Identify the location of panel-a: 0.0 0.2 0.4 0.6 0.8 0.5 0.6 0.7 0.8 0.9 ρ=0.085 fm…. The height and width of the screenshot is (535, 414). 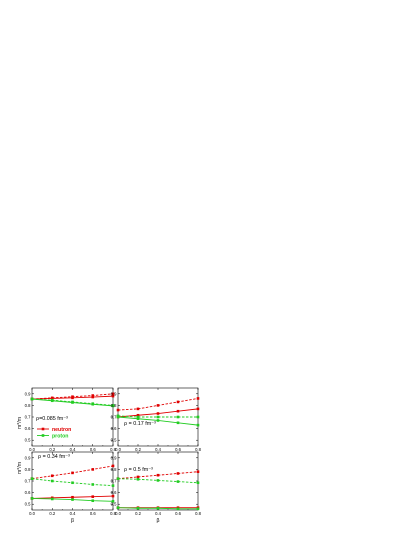
(71, 419).